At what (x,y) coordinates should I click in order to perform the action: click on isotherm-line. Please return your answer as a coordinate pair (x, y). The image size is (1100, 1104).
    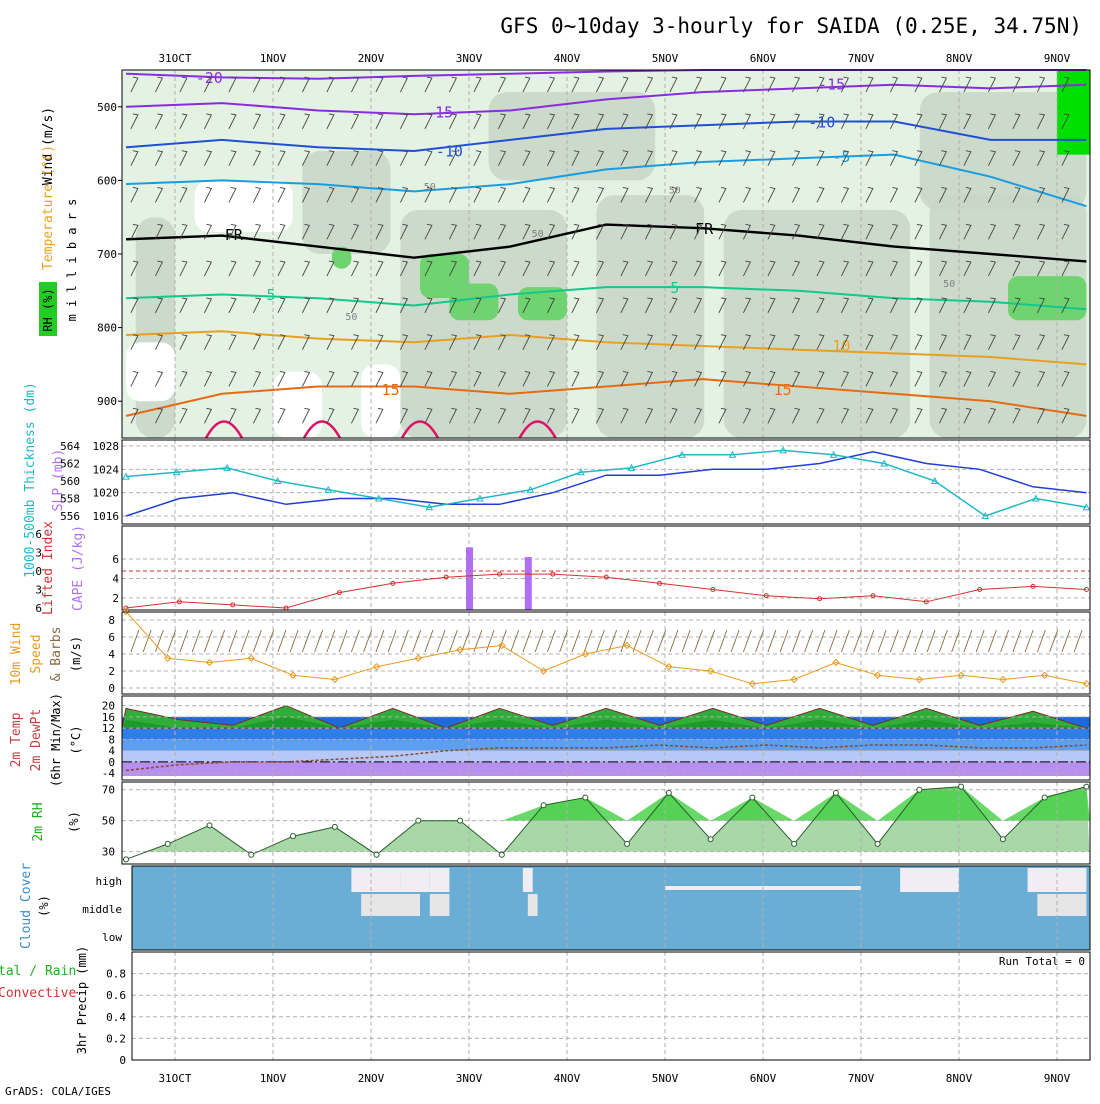
    Looking at the image, I should click on (606, 136).